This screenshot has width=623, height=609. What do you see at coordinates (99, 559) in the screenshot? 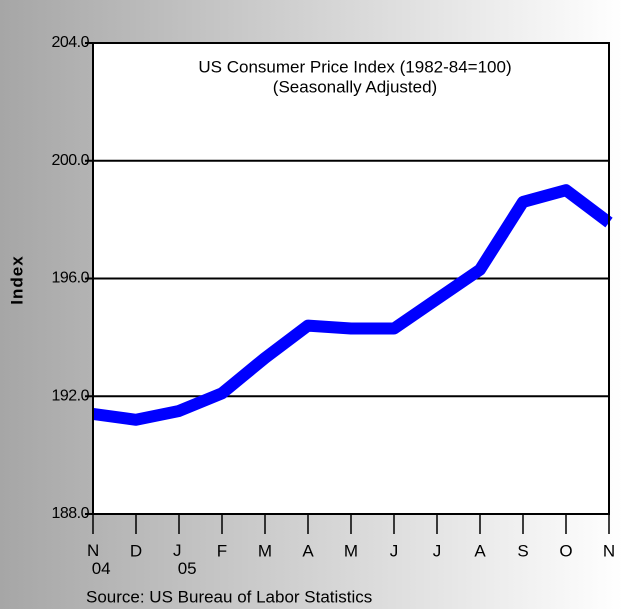
I see `x-tick-label: N 04` at bounding box center [99, 559].